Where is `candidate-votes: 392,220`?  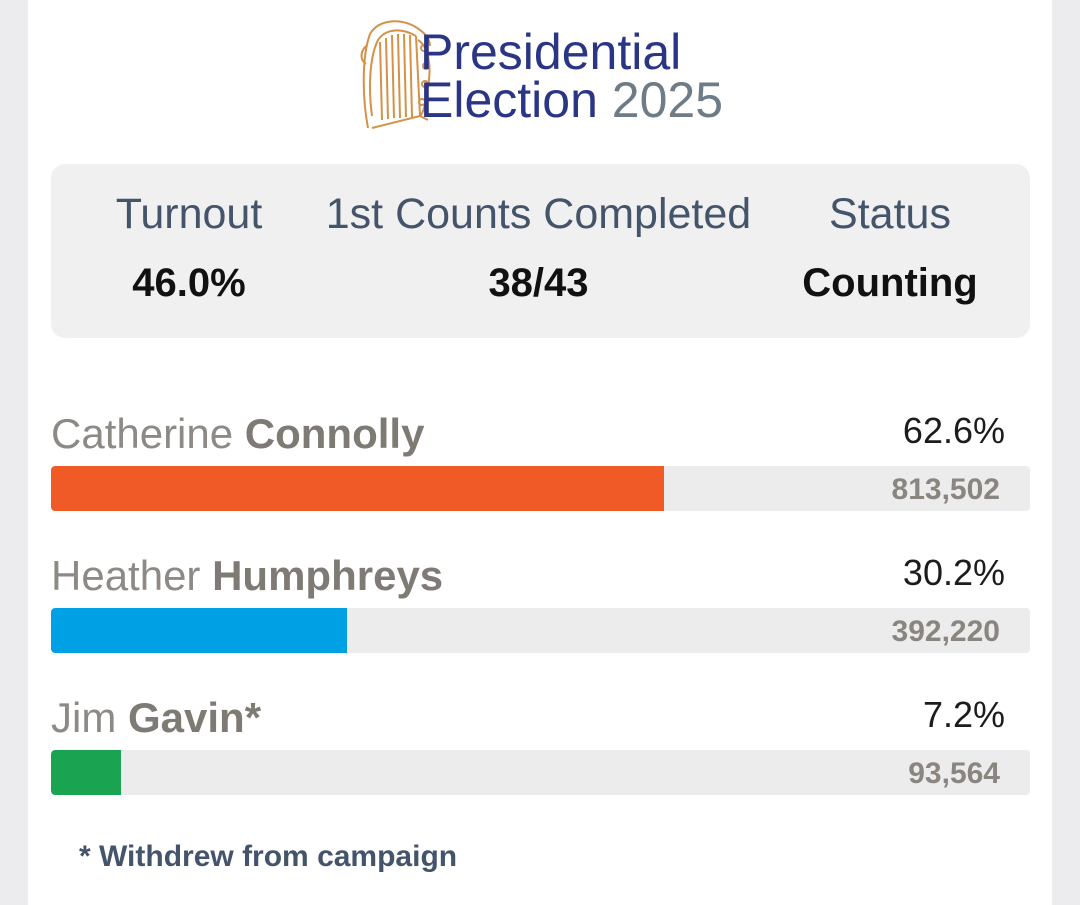
candidate-votes: 392,220 is located at coordinates (945, 631).